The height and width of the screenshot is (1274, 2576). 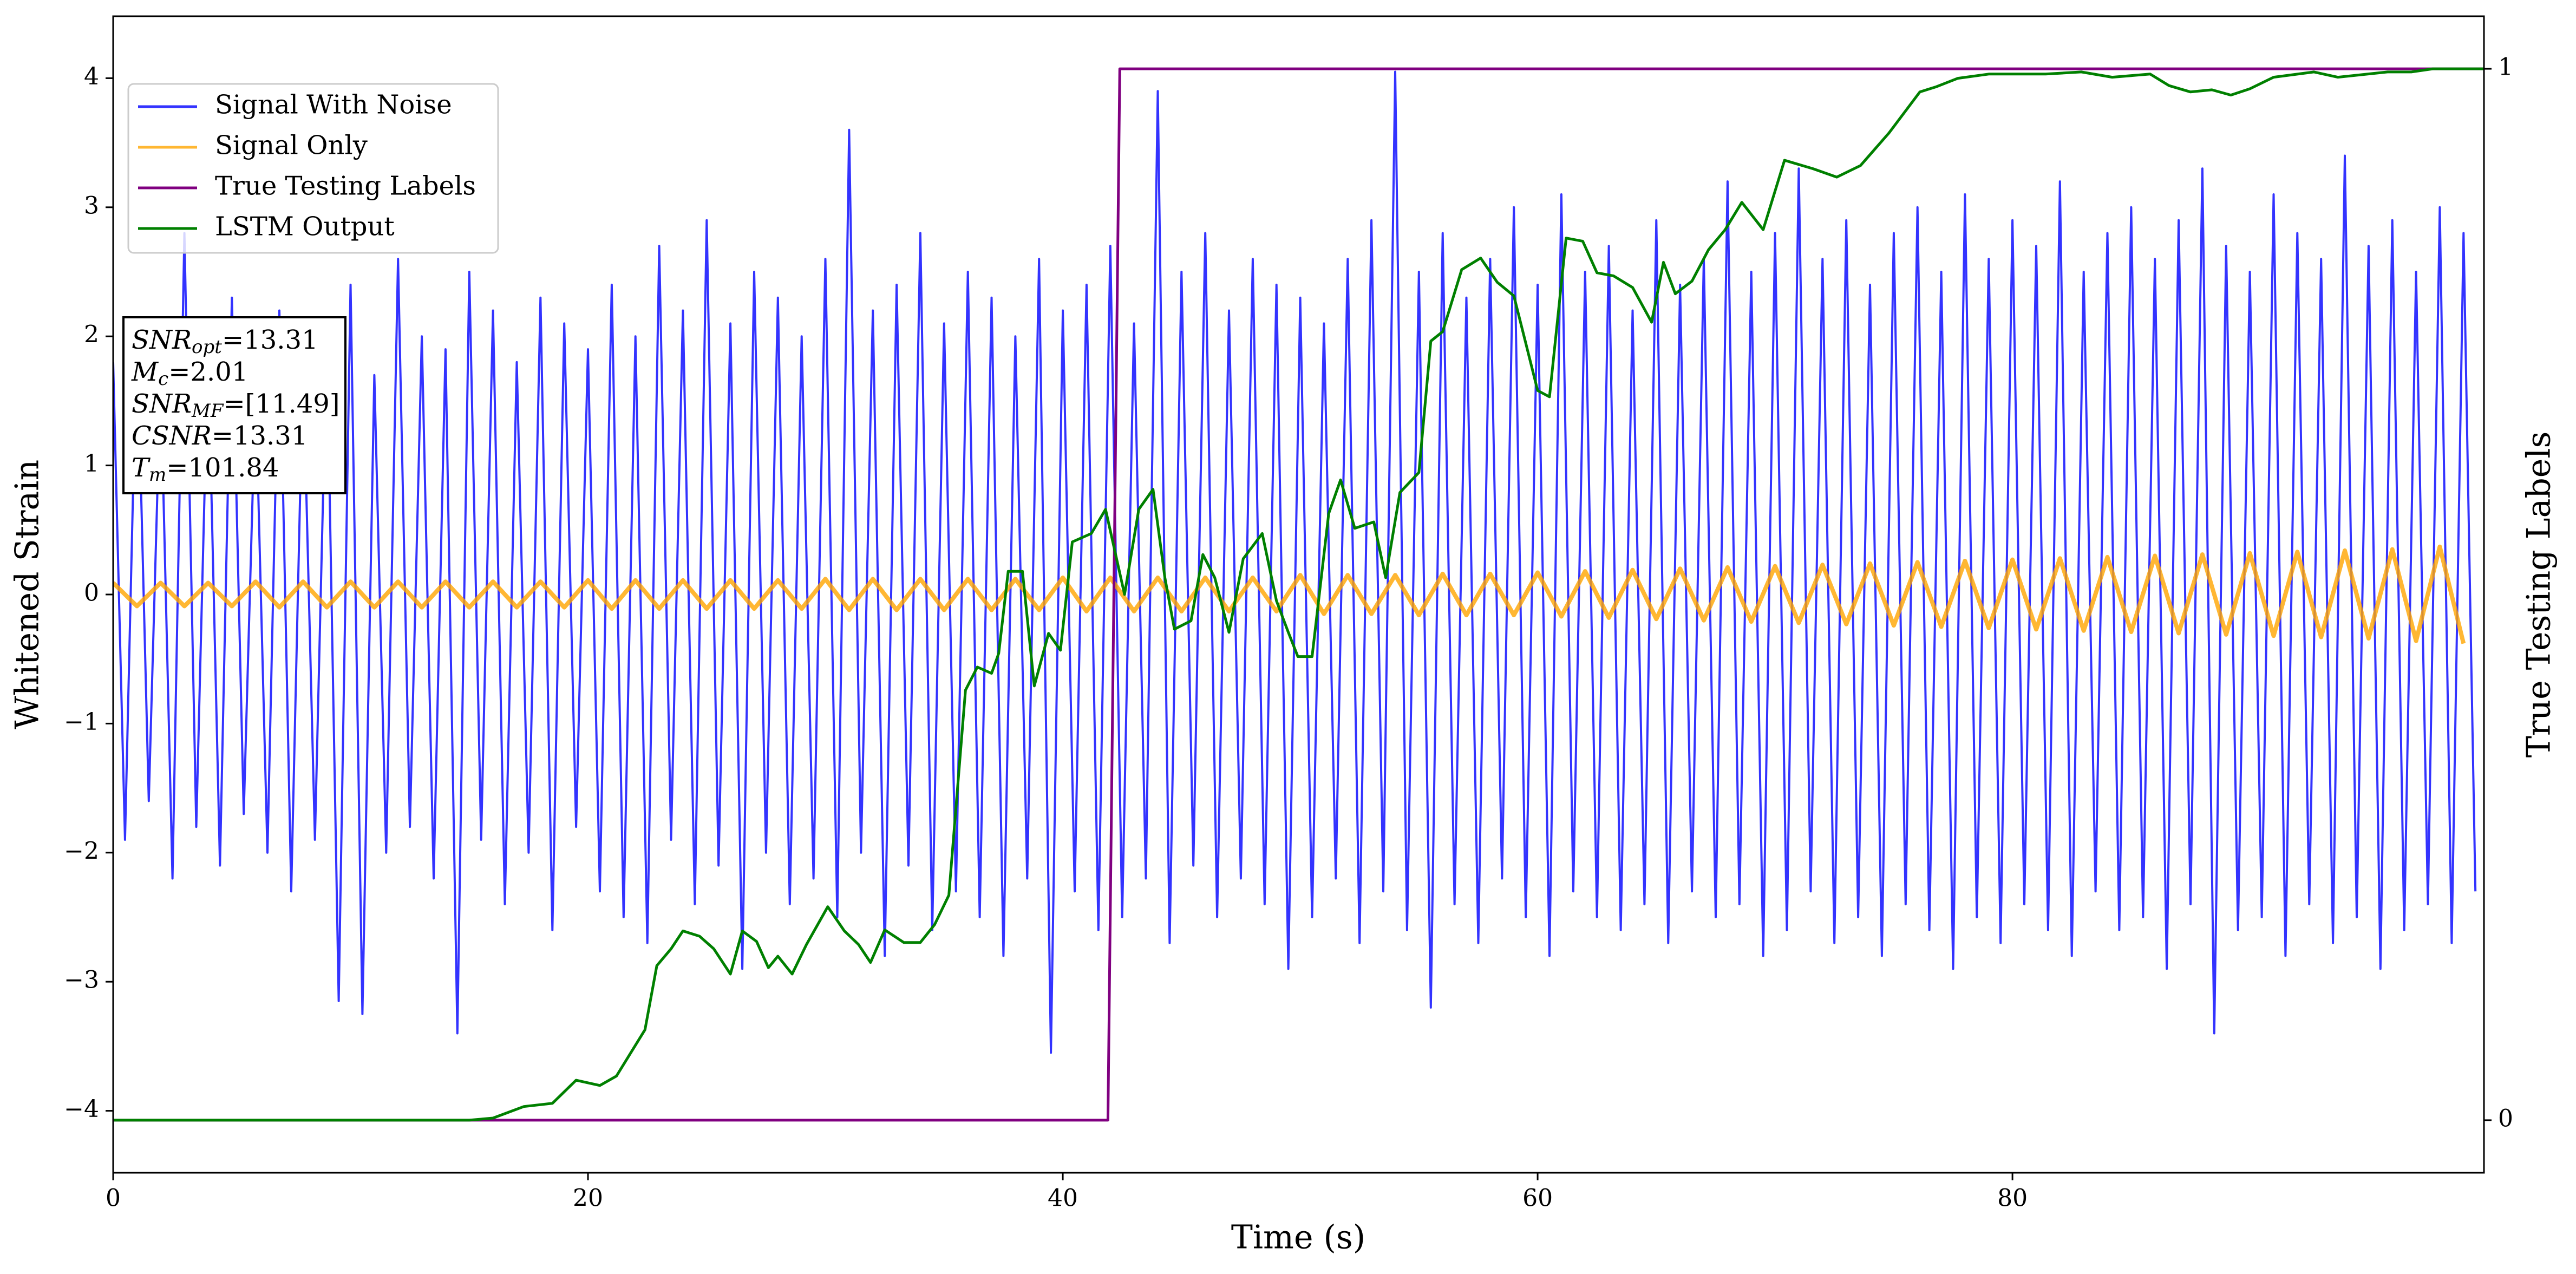 I want to click on x-tick-label: 20, so click(x=588, y=1198).